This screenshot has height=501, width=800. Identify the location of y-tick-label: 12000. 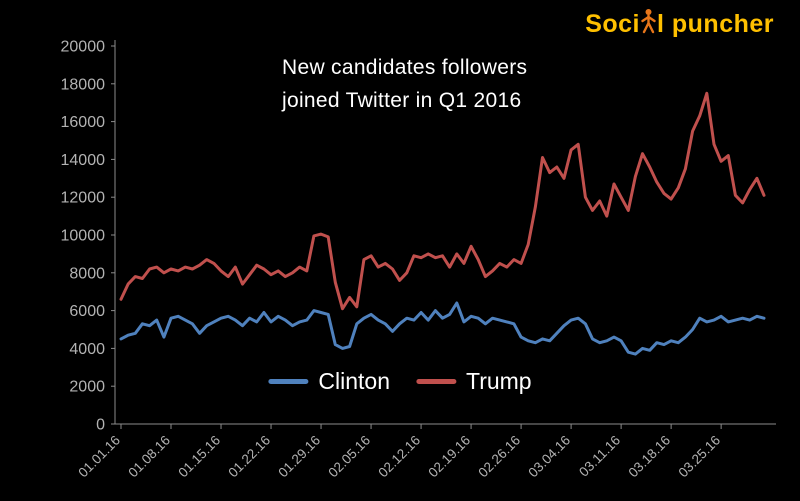
(83, 198).